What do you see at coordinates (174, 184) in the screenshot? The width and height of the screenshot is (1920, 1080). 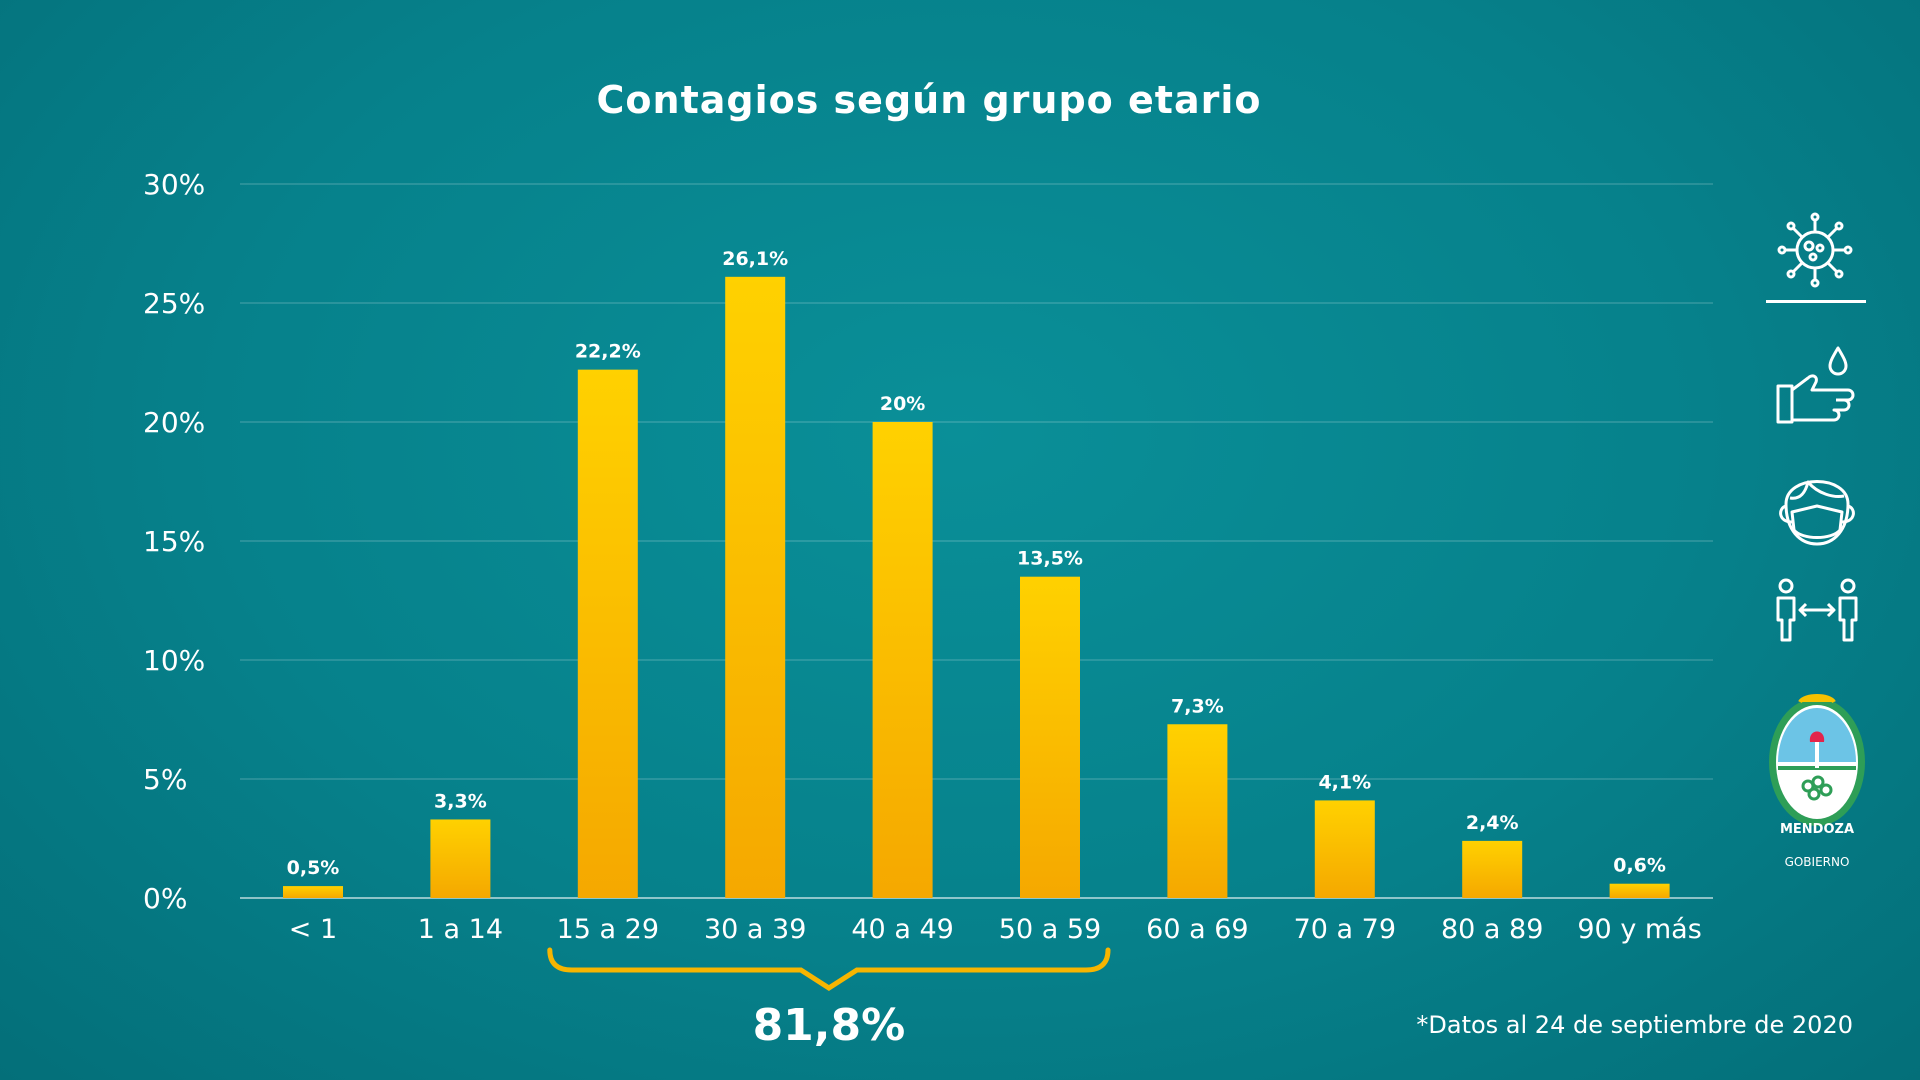 I see `y-tick-label: 30%` at bounding box center [174, 184].